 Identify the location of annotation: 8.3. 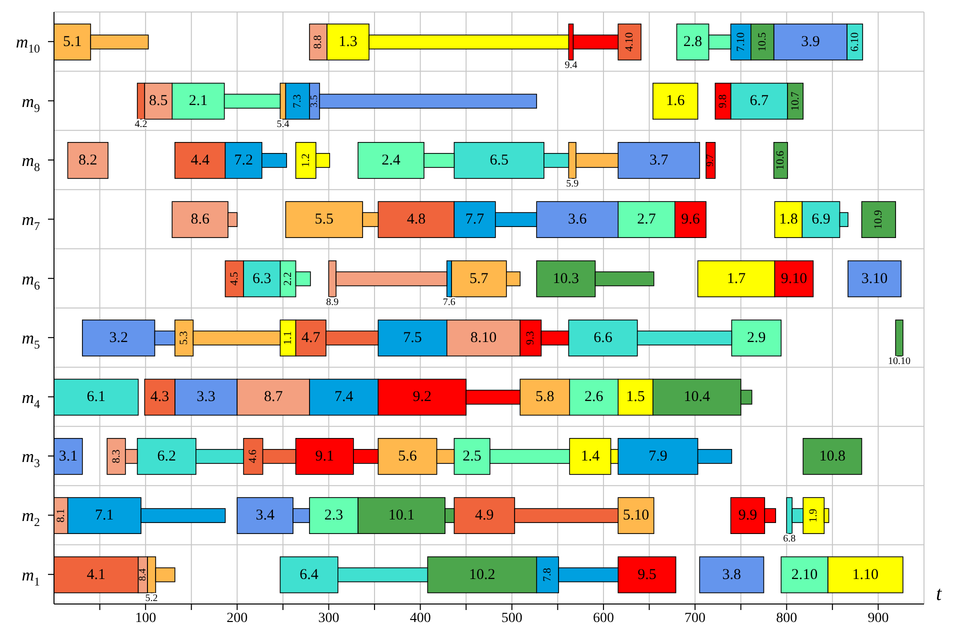
(116, 456).